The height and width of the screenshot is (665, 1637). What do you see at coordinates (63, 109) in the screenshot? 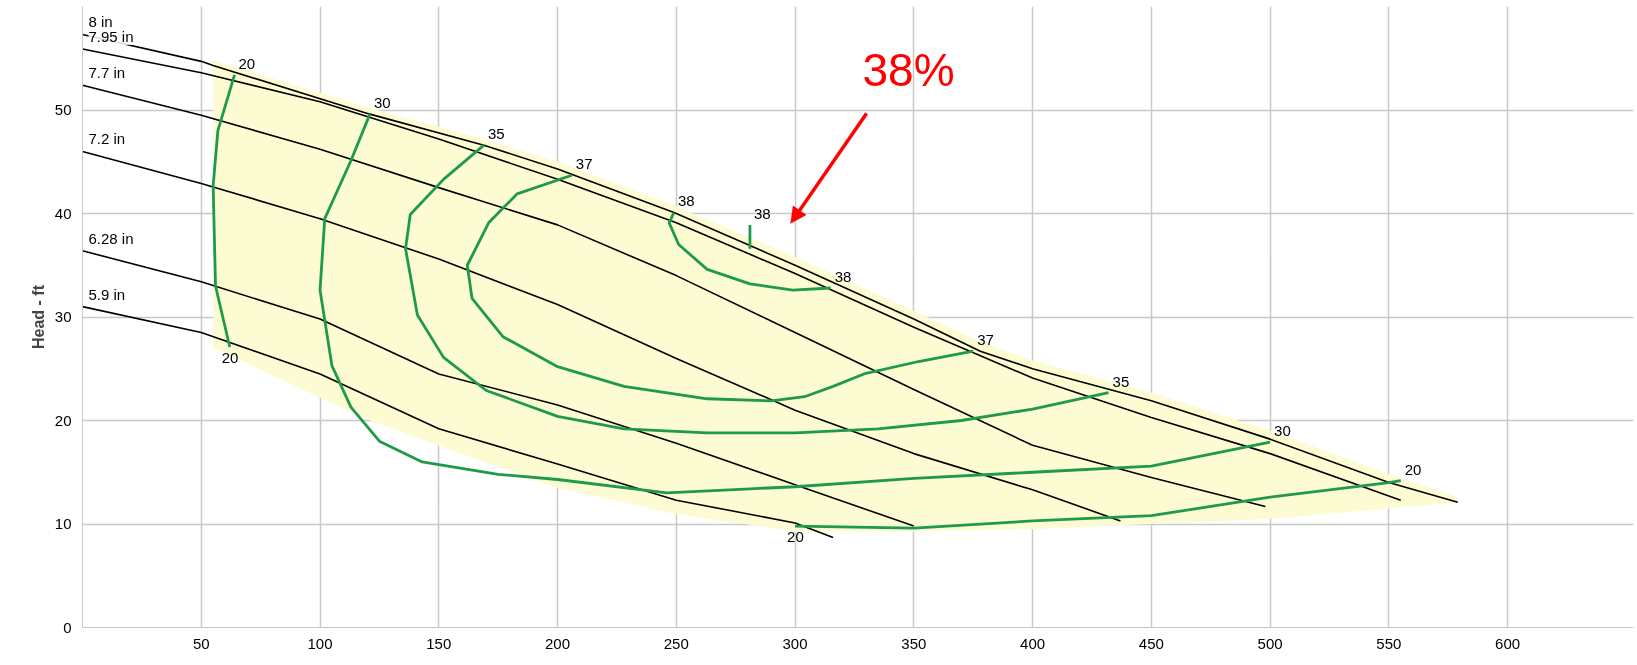
I see `y-tick-label: 50` at bounding box center [63, 109].